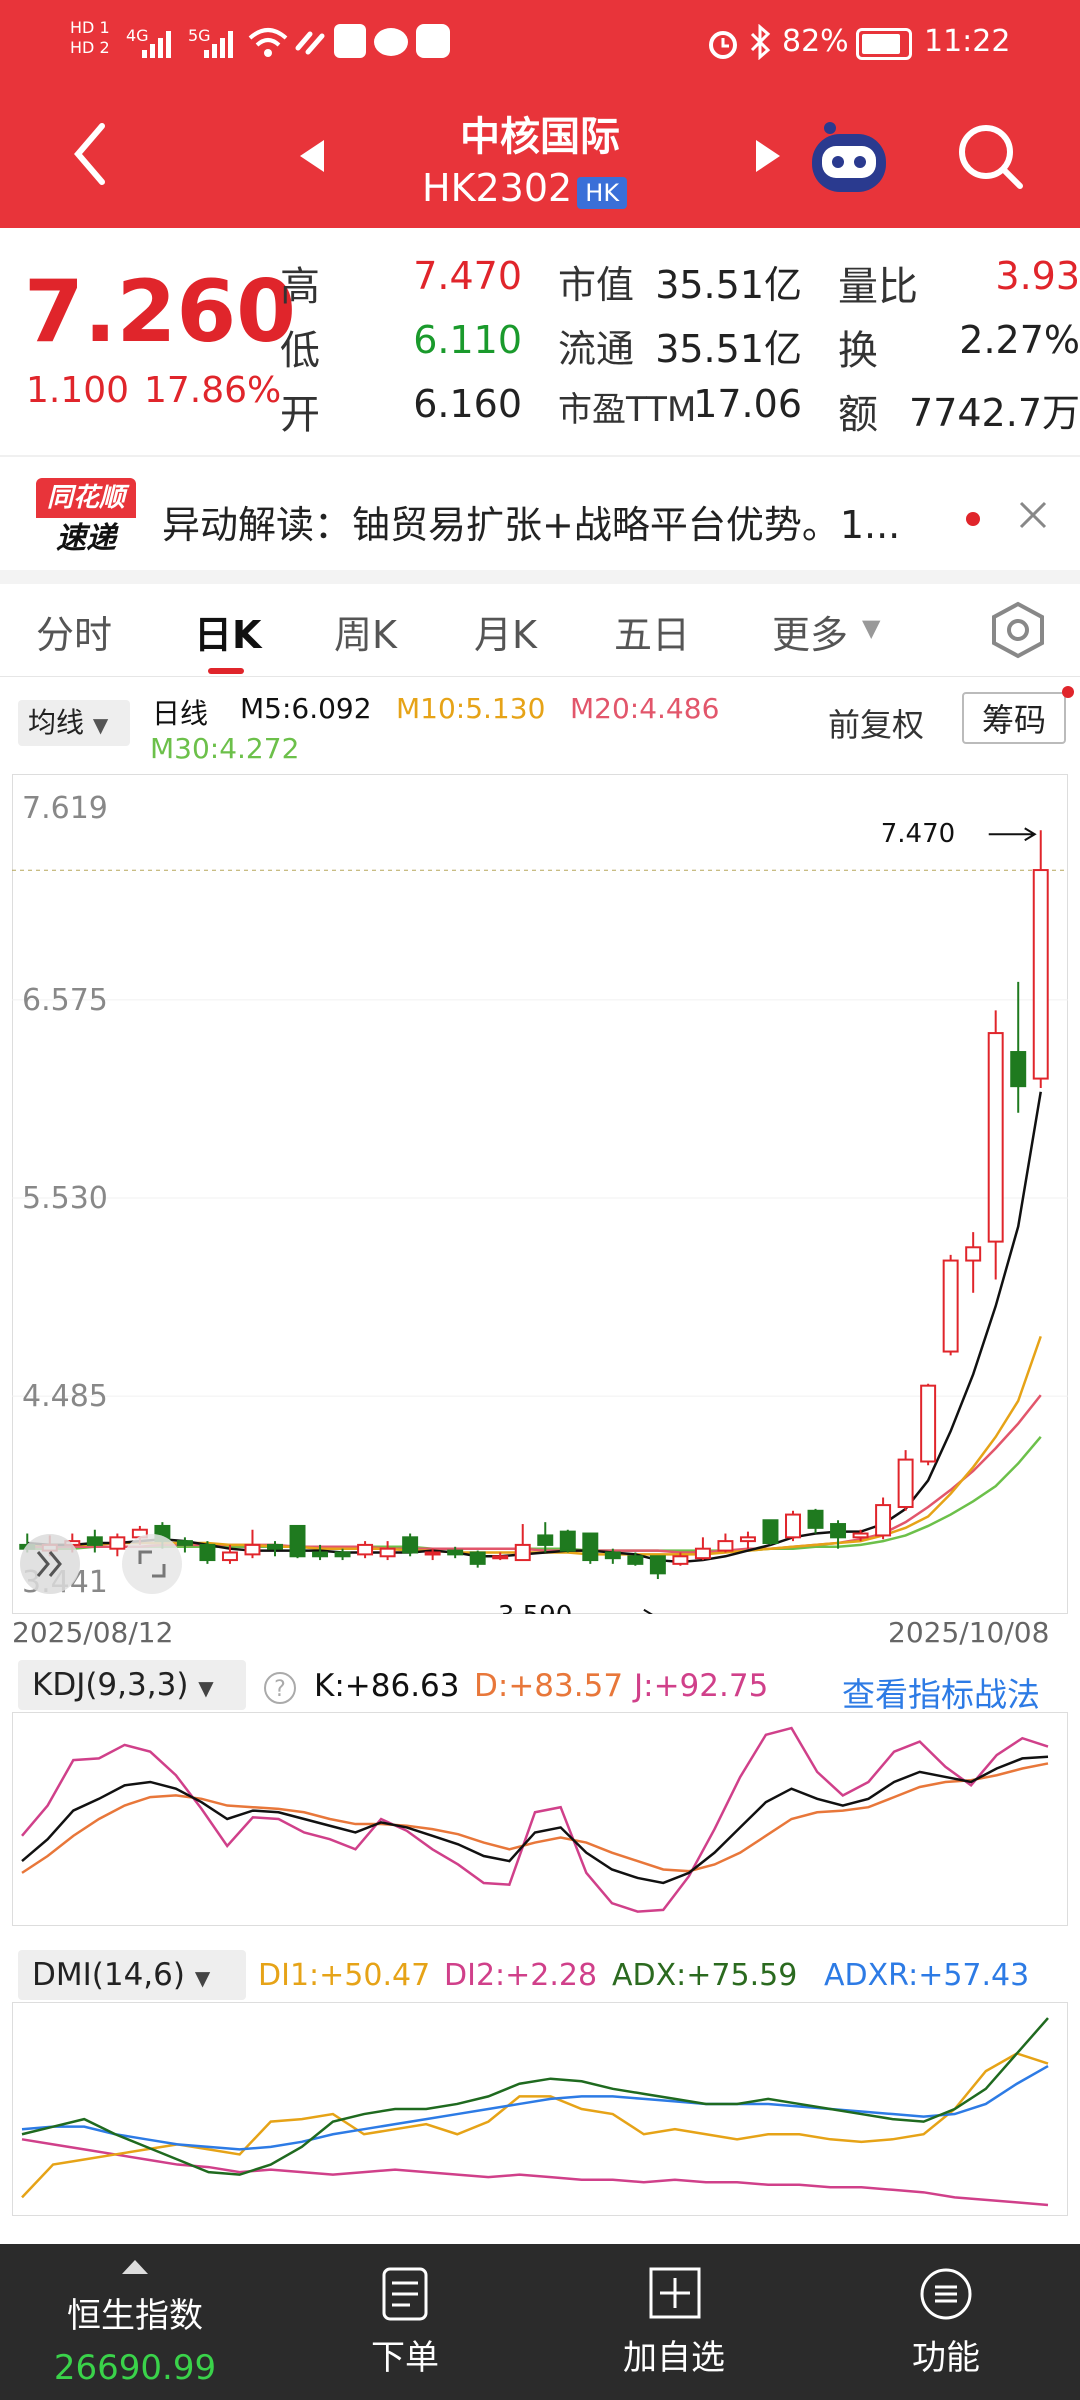  I want to click on add-watchlist-label: 加自选, so click(674, 2358).